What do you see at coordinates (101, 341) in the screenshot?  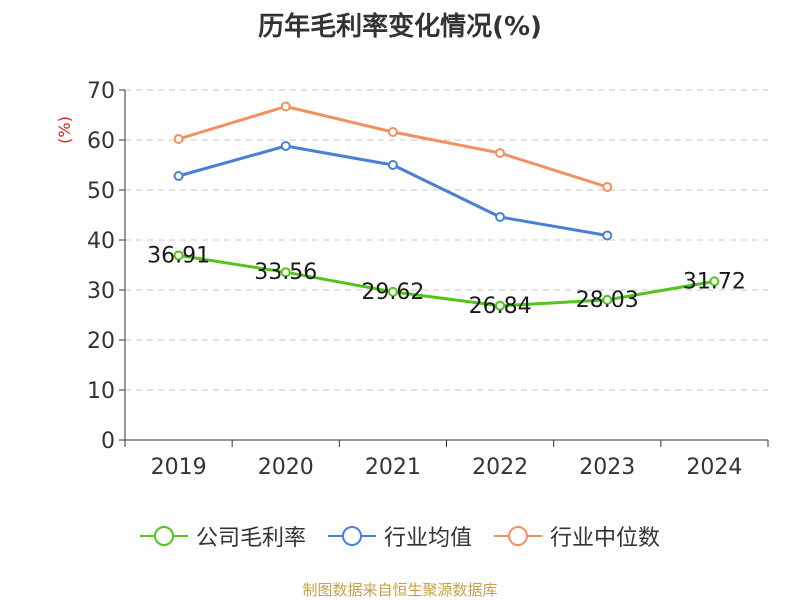 I see `y-tick-label: 20` at bounding box center [101, 341].